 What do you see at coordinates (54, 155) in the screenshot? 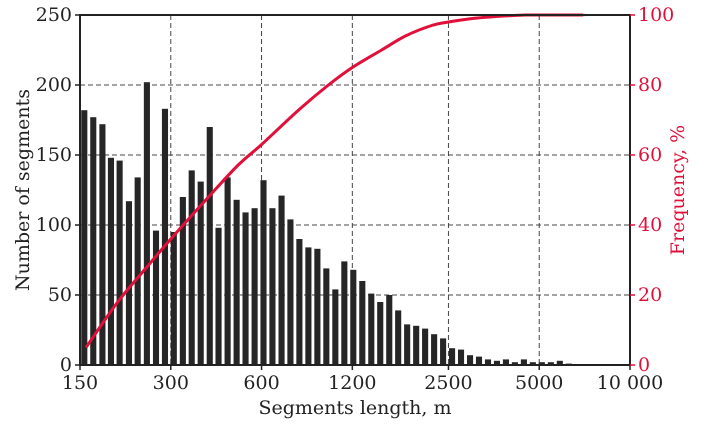
I see `y-tick-label: 150` at bounding box center [54, 155].